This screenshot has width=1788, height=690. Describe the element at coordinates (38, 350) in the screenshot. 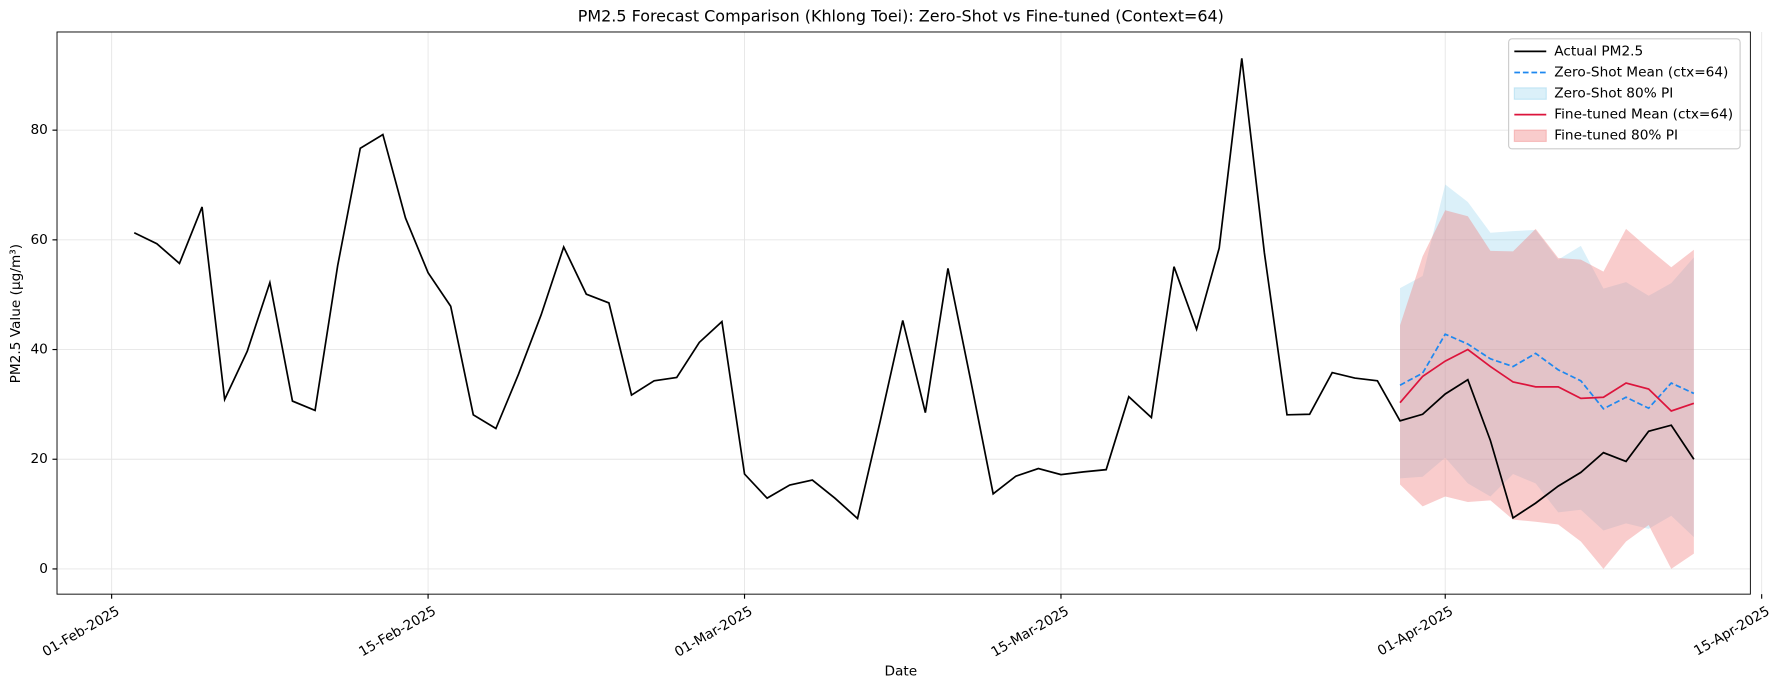

I see `y-tick-label: 40` at that location.